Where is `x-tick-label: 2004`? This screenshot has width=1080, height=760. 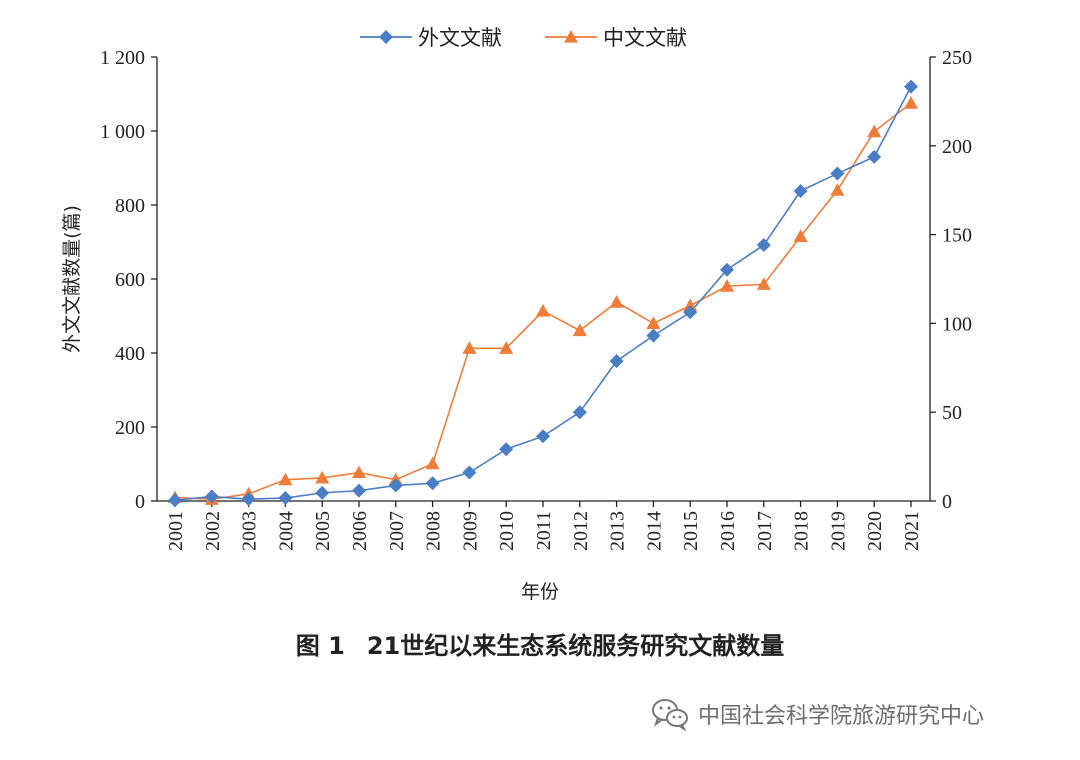 x-tick-label: 2004 is located at coordinates (286, 531).